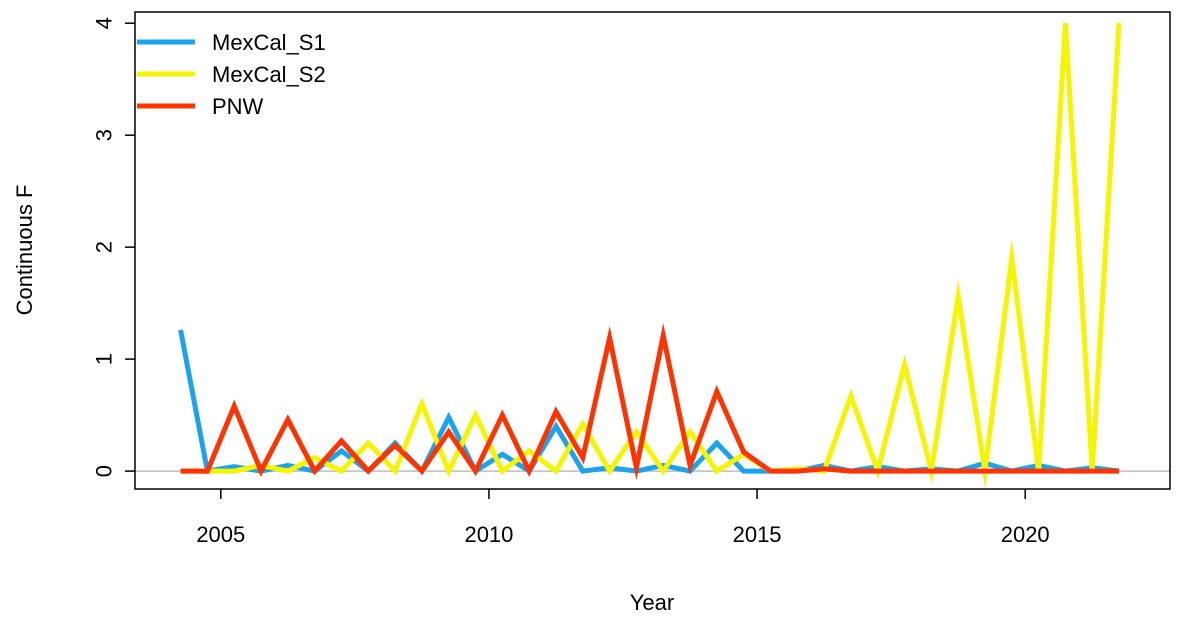 This screenshot has height=621, width=1185. What do you see at coordinates (103, 135) in the screenshot?
I see `y-tick-label: 3` at bounding box center [103, 135].